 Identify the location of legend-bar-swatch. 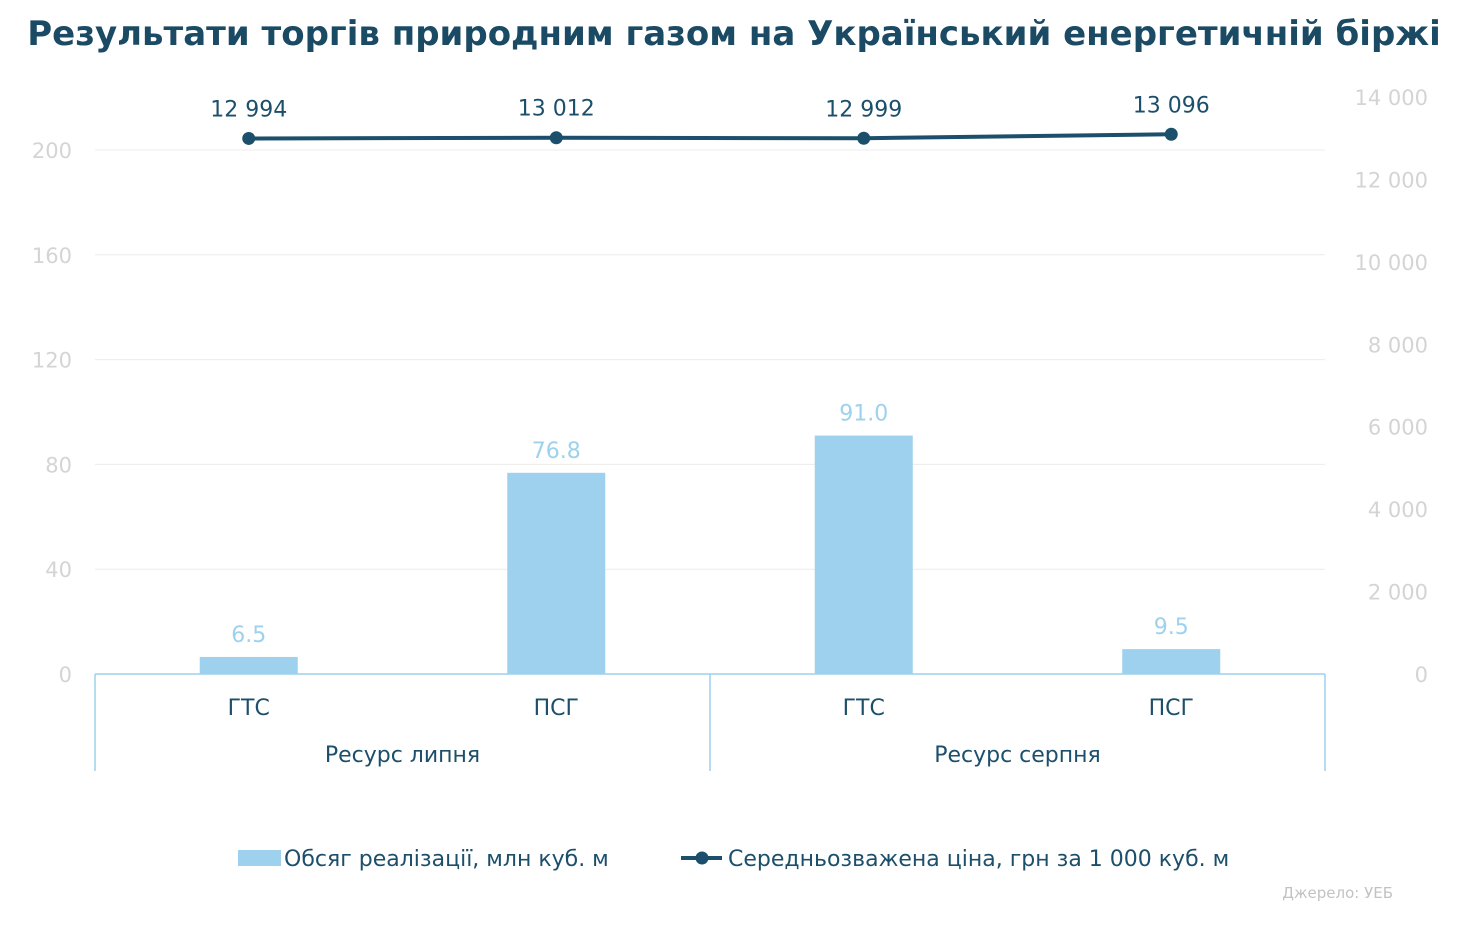
(259, 858).